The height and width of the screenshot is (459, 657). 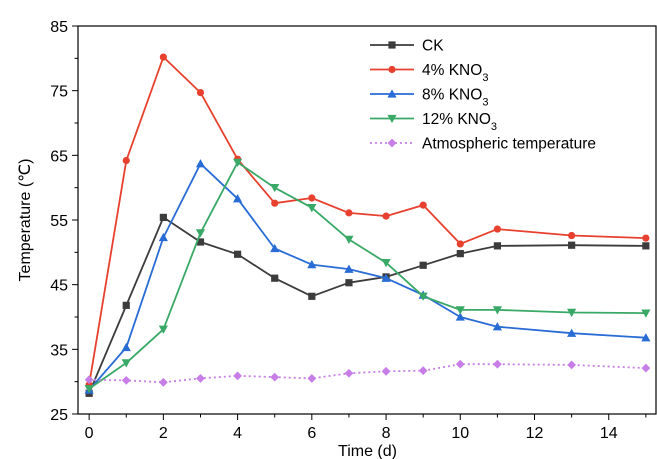 I want to click on legend-item: Atmospheric temperature, so click(x=483, y=144).